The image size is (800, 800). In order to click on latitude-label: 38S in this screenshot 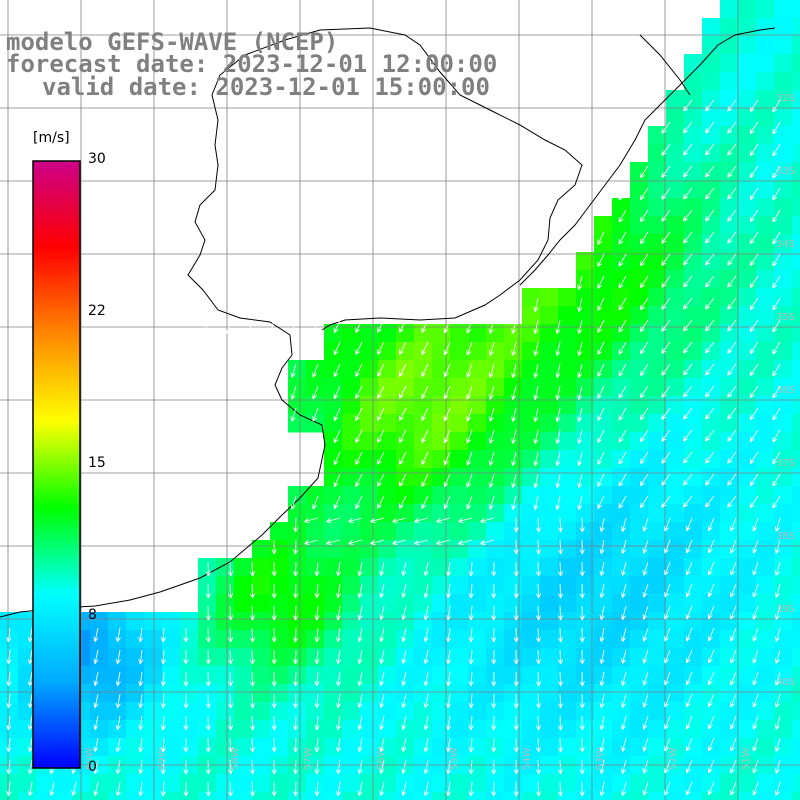, I will do `click(785, 536)`.